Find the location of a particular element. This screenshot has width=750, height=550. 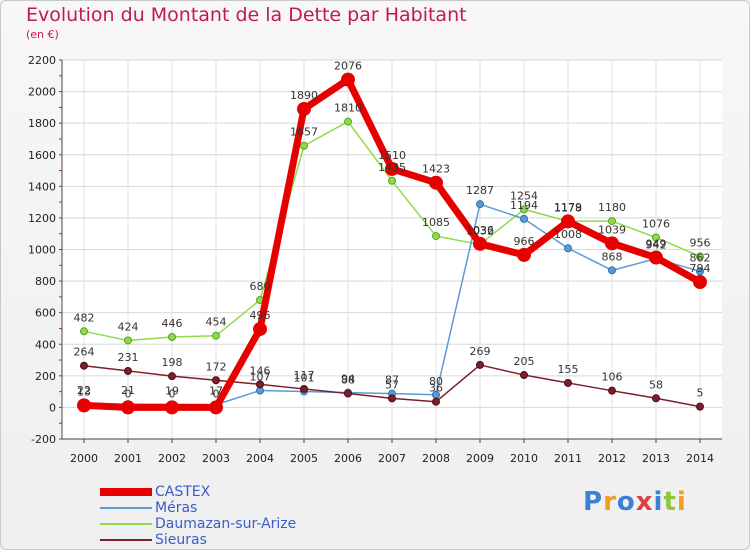

legend-swatch-sieuras is located at coordinates (126, 540).